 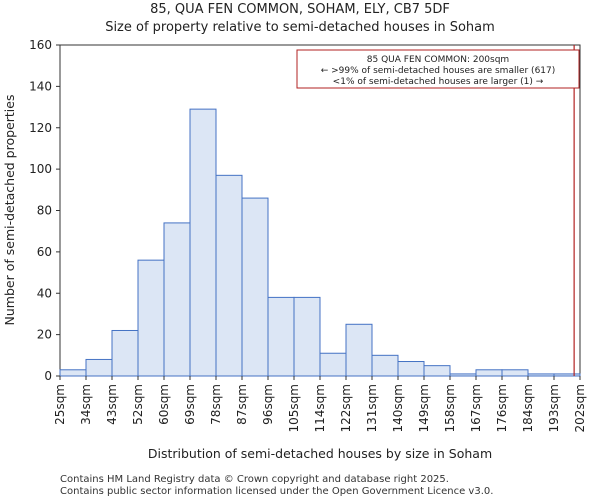 What do you see at coordinates (346, 408) in the screenshot?
I see `x-tick-label: 122sqm` at bounding box center [346, 408].